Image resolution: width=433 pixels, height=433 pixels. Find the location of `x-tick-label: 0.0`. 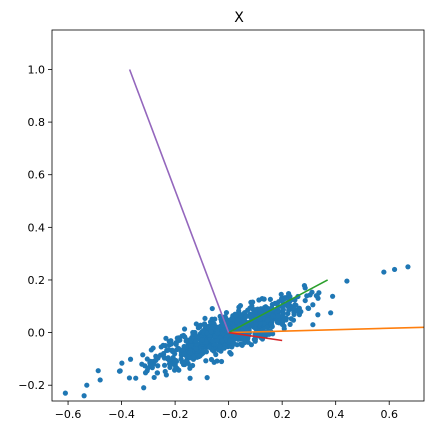

x-tick-label: 0.0 is located at coordinates (229, 414).